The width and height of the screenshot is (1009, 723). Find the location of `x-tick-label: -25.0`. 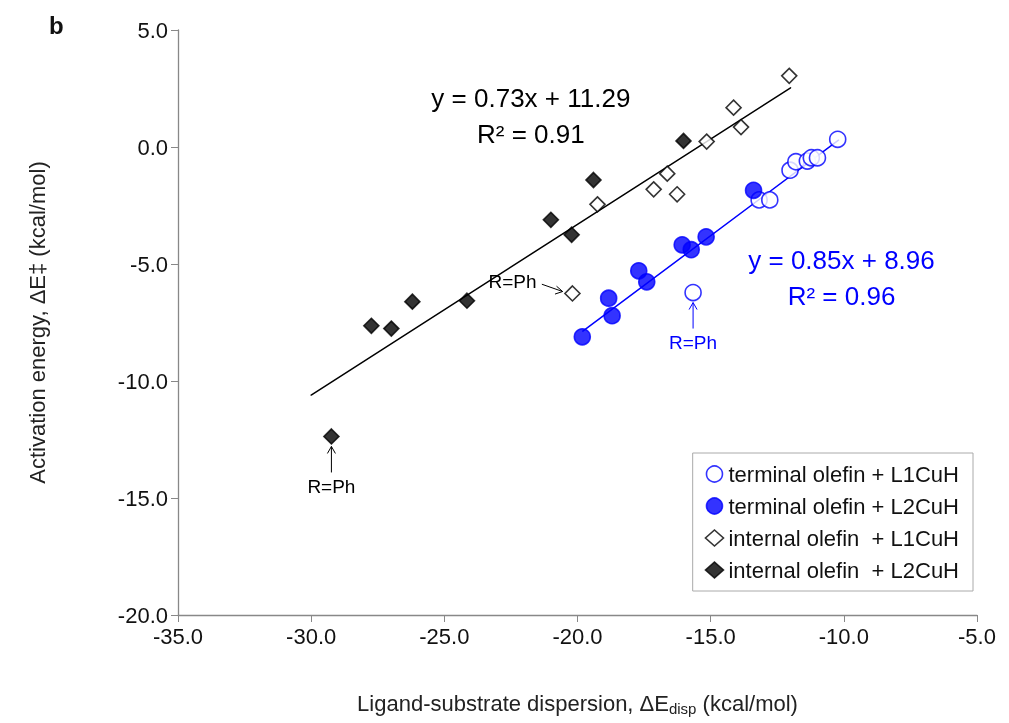

x-tick-label: -25.0 is located at coordinates (444, 636).